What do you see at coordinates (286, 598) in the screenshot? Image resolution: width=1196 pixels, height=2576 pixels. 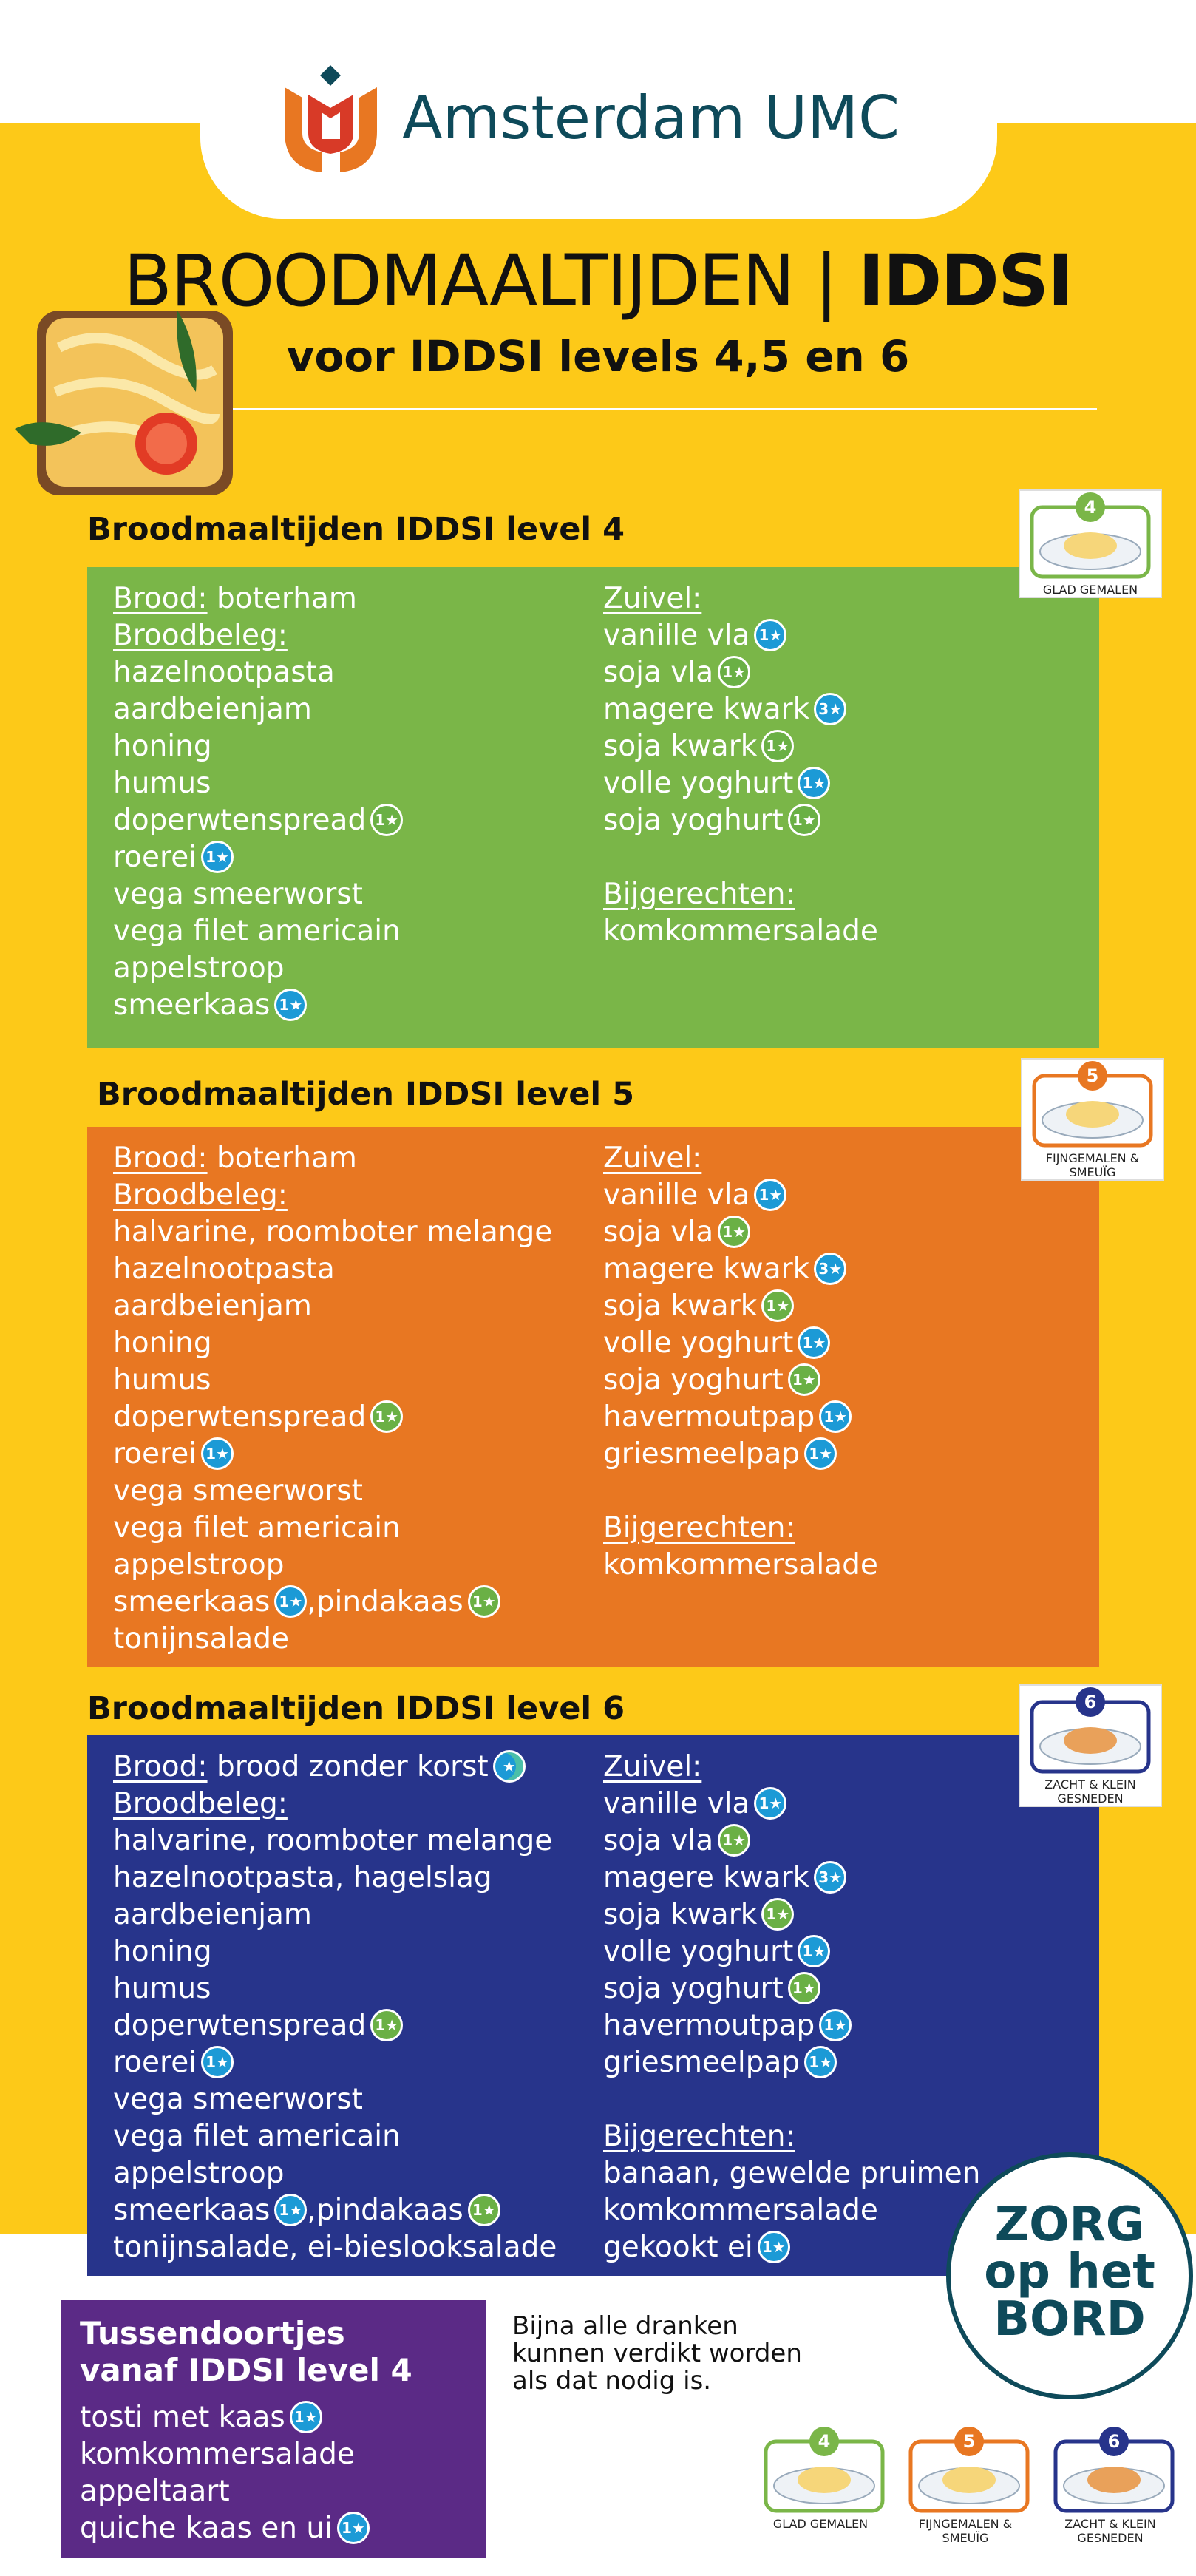 I see `item-text: boterham` at bounding box center [286, 598].